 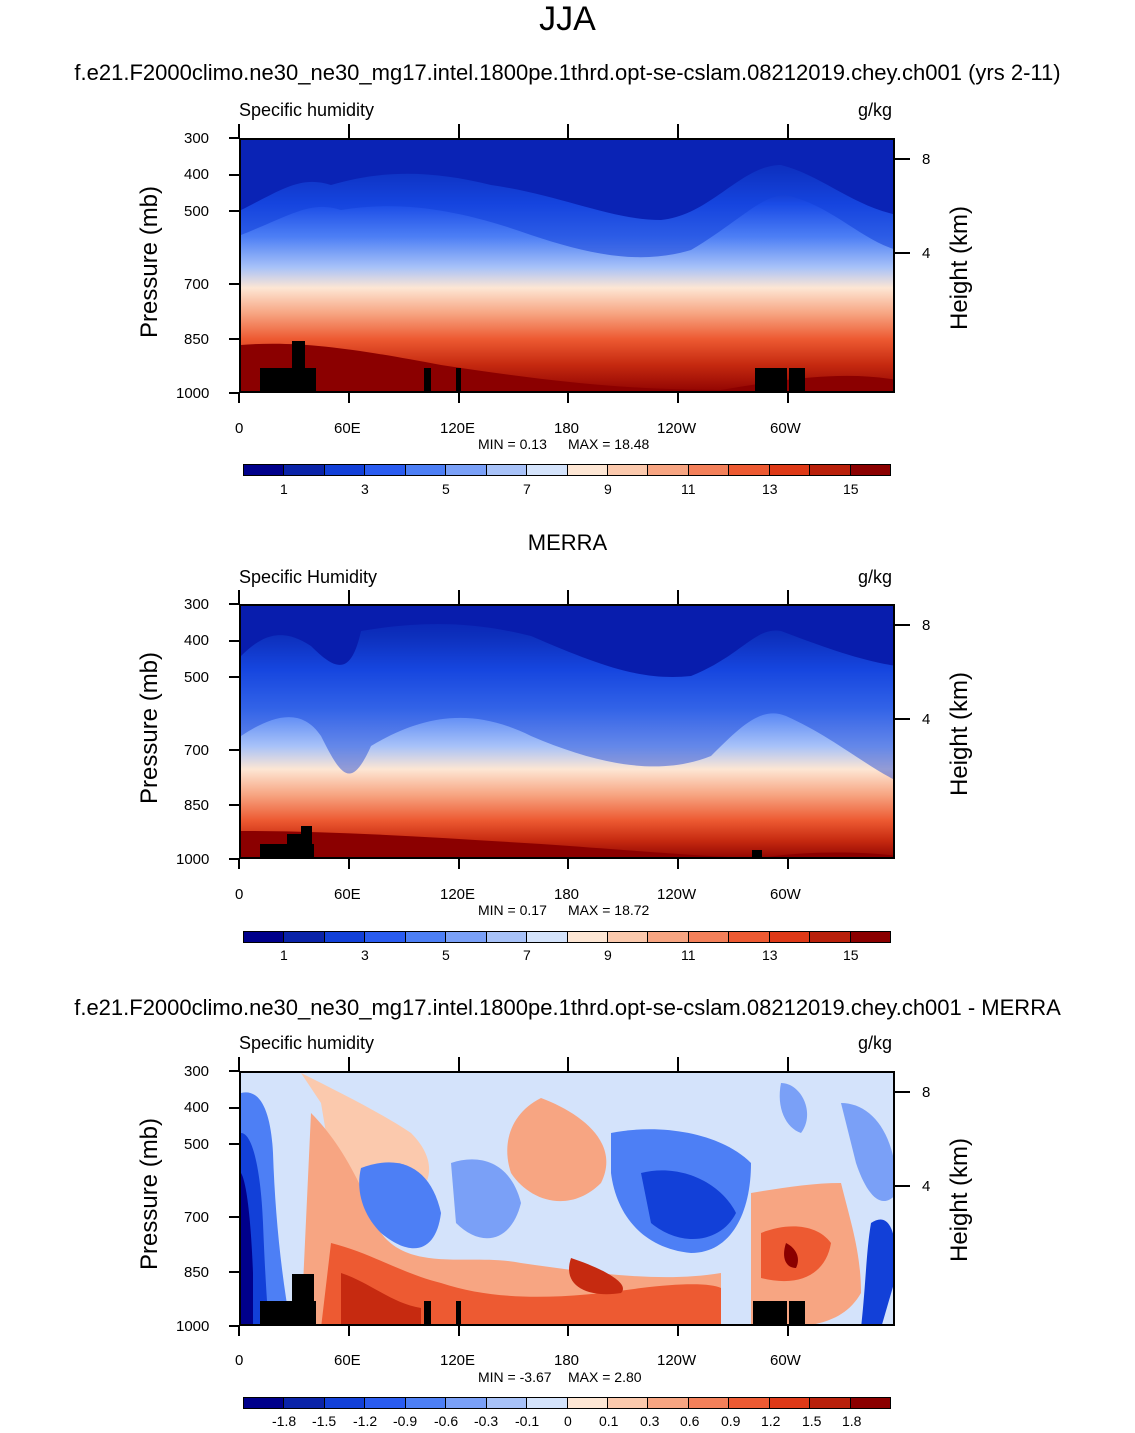 What do you see at coordinates (308, 577) in the screenshot?
I see `panel-variable-label: Specific Humidity` at bounding box center [308, 577].